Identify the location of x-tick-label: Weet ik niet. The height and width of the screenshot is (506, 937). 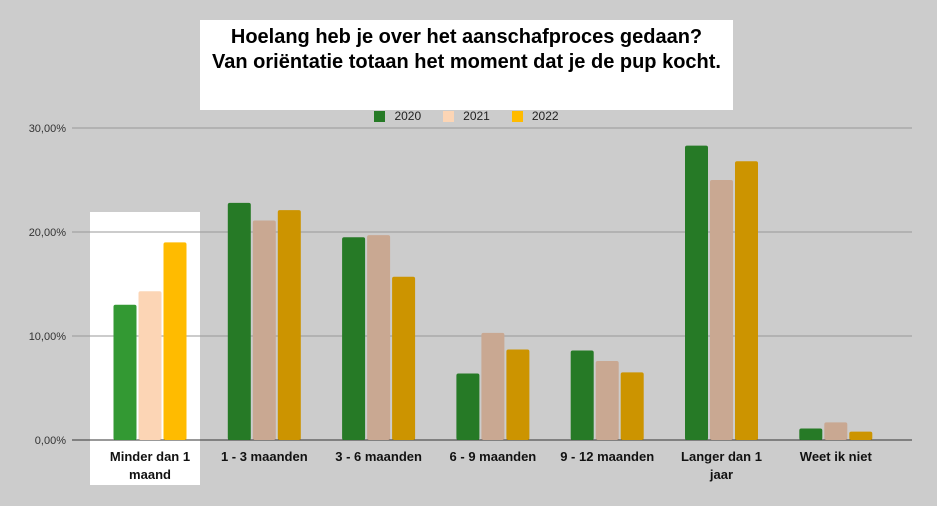
(836, 456).